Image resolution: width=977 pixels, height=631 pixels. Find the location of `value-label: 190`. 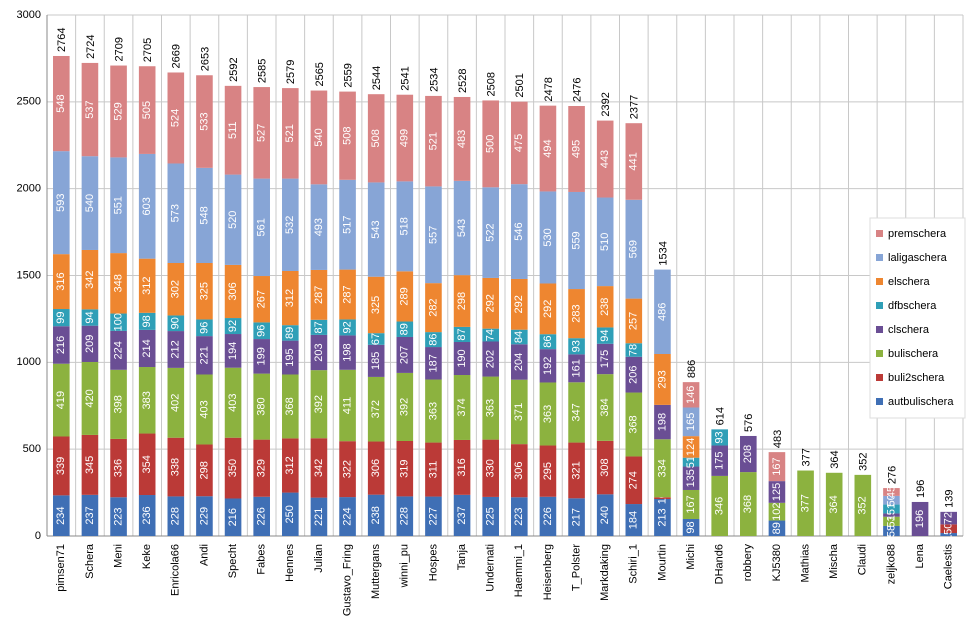

value-label: 190 is located at coordinates (462, 358).